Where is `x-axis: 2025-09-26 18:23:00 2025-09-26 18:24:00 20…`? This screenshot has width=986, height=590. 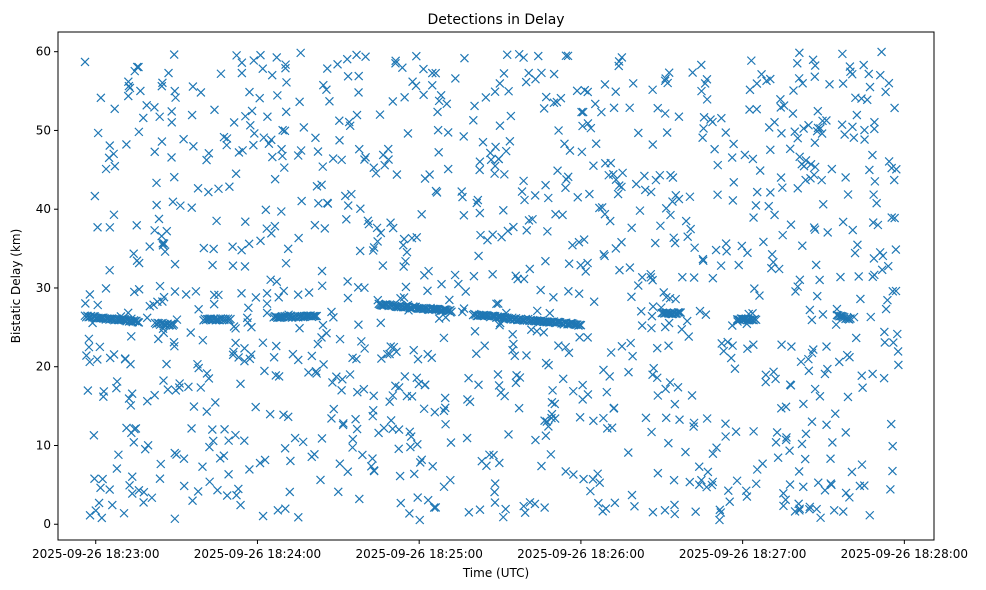
x-axis: 2025-09-26 18:23:00 2025-09-26 18:24:00 20… is located at coordinates (500, 550).